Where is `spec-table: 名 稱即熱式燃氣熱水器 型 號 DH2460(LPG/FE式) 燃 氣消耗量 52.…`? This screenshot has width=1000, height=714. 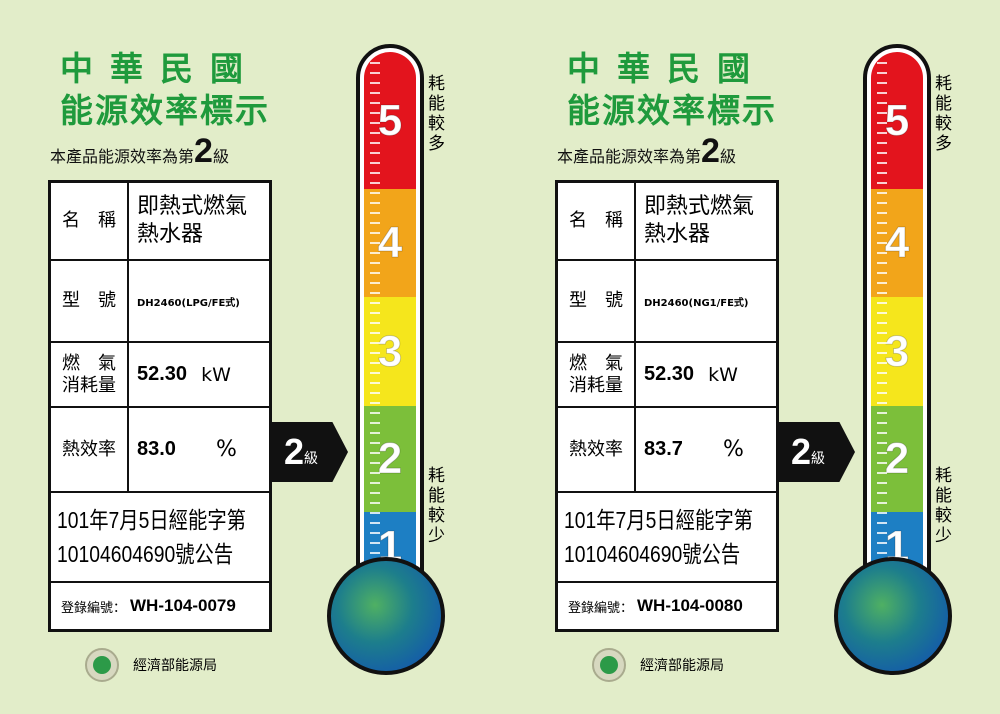
spec-table: 名 稱即熱式燃氣熱水器 型 號 DH2460(LPG/FE式) 燃 氣消耗量 52.… is located at coordinates (160, 406).